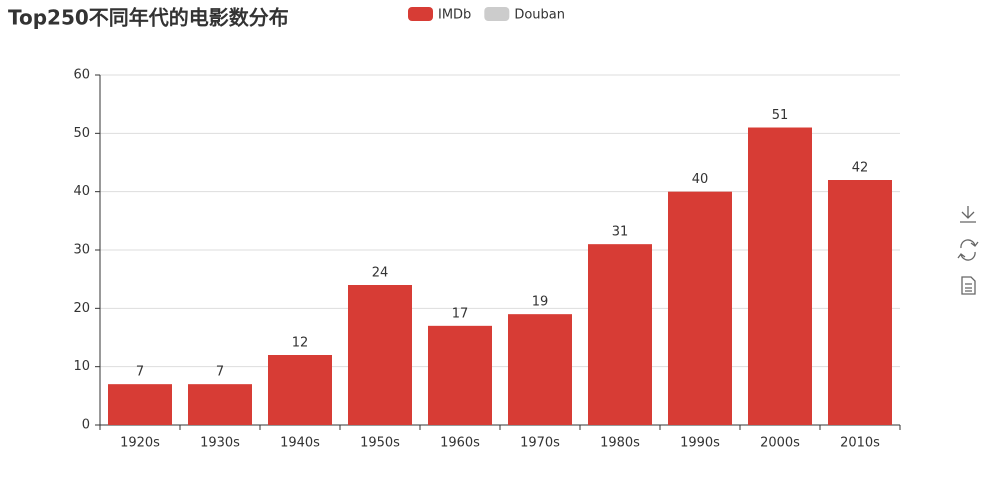  What do you see at coordinates (81, 308) in the screenshot?
I see `y-tick-label: 20` at bounding box center [81, 308].